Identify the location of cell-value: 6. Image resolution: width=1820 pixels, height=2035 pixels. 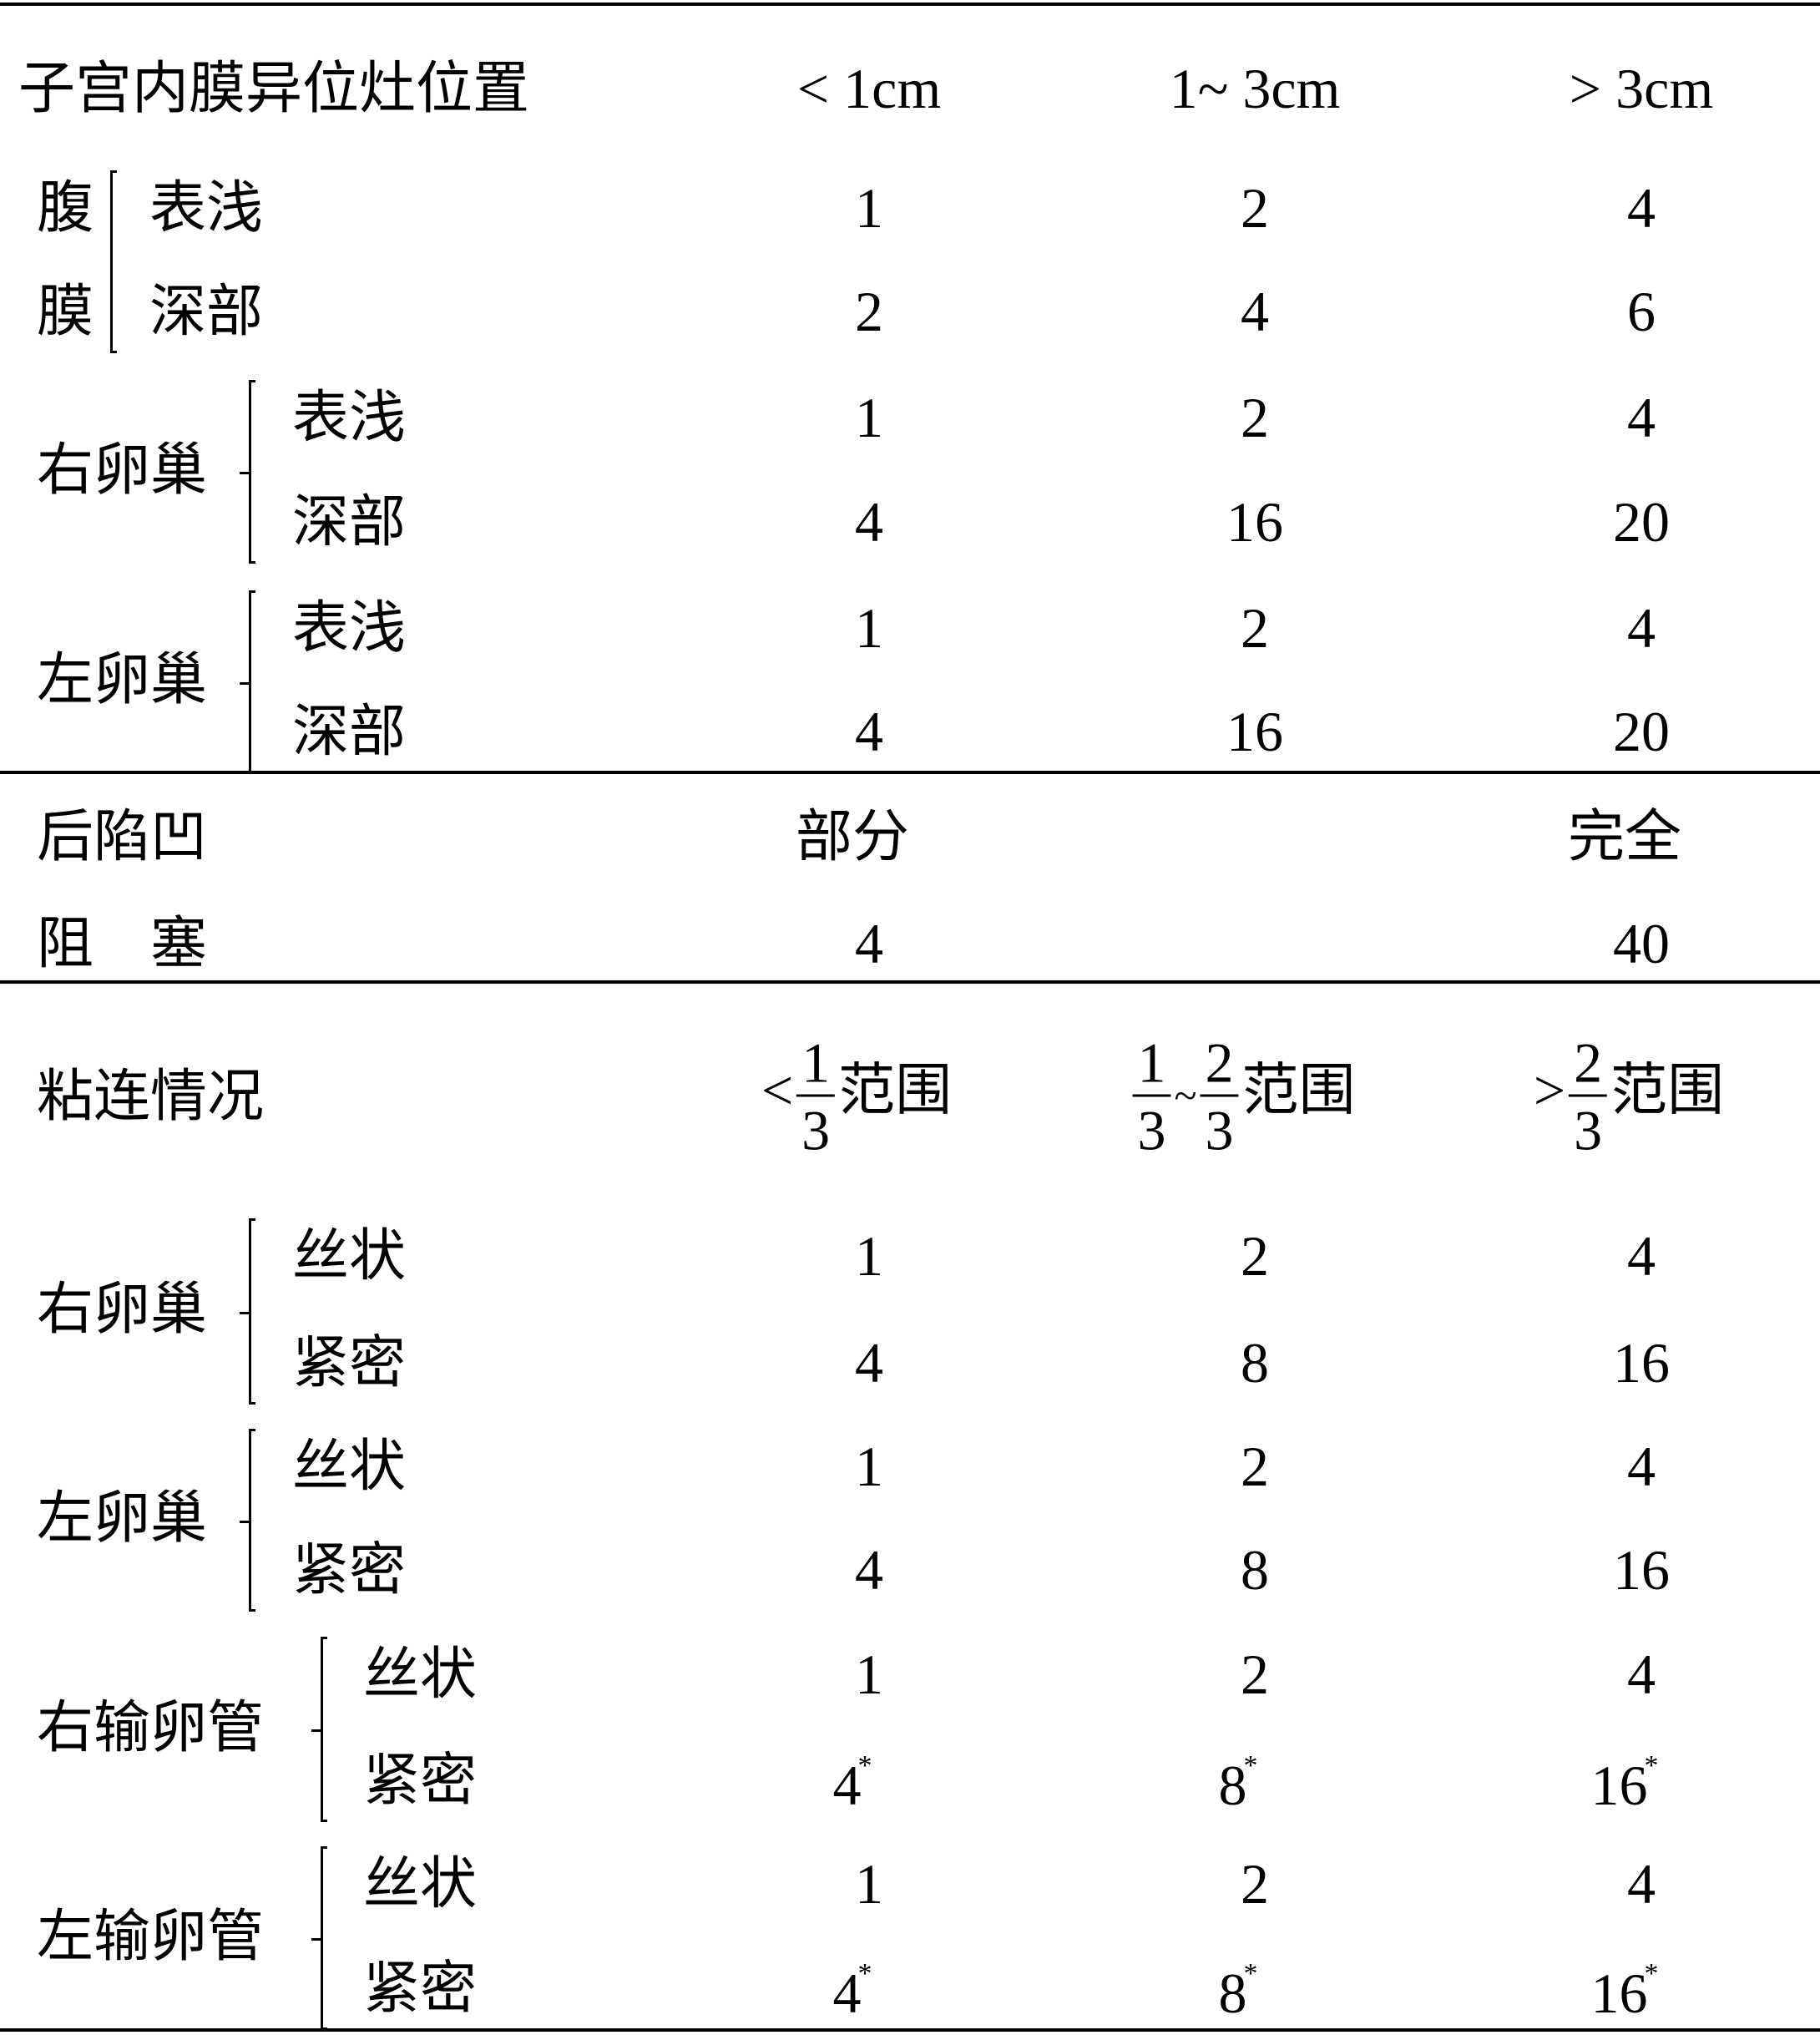
(1641, 312).